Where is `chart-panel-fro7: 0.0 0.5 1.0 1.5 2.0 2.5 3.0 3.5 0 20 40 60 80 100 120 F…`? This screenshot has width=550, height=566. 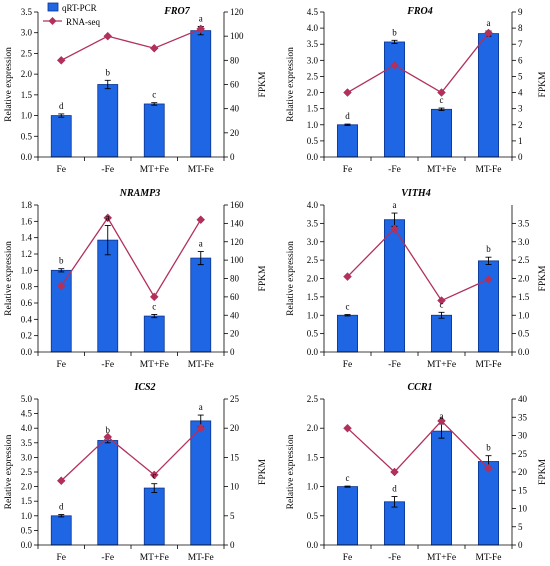
chart-panel-fro7: 0.0 0.5 1.0 1.5 2.0 2.5 3.0 3.5 0 20 40 60 80 100 120 F… is located at coordinates (136, 88).